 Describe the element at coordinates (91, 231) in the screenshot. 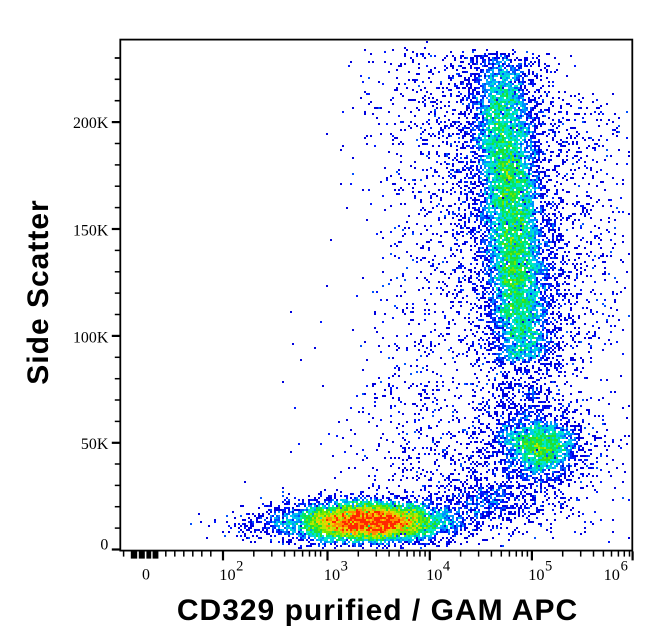

I see `svg-text: 150K` at that location.